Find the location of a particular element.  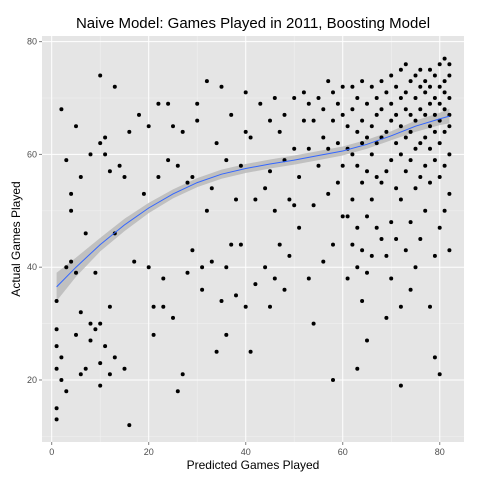

x-tick-label: 60 is located at coordinates (343, 452).